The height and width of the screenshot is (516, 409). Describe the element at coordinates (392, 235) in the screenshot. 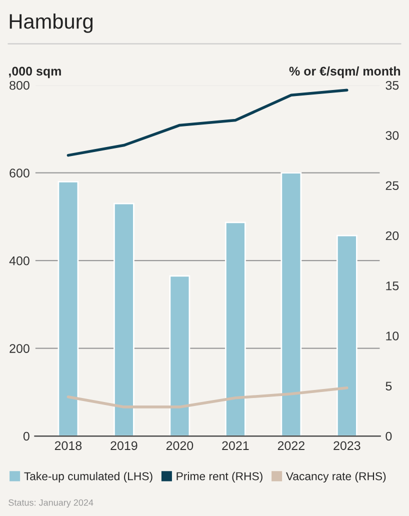

I see `y2-tick-label: 20` at that location.